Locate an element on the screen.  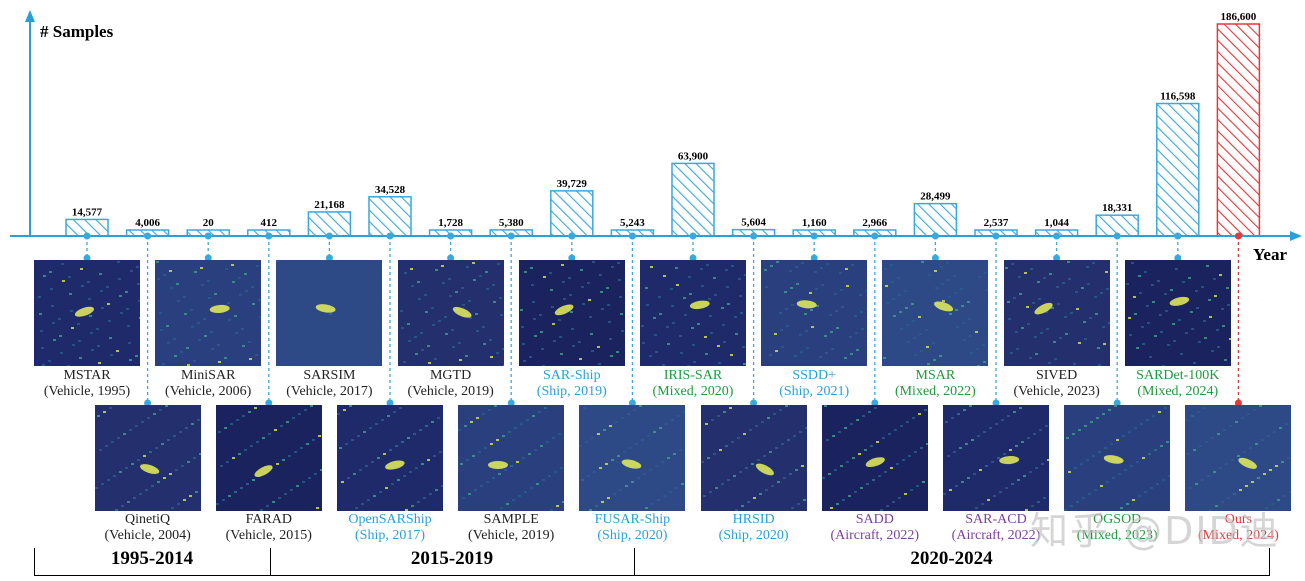
bar-value-label: 20 is located at coordinates (209, 223).